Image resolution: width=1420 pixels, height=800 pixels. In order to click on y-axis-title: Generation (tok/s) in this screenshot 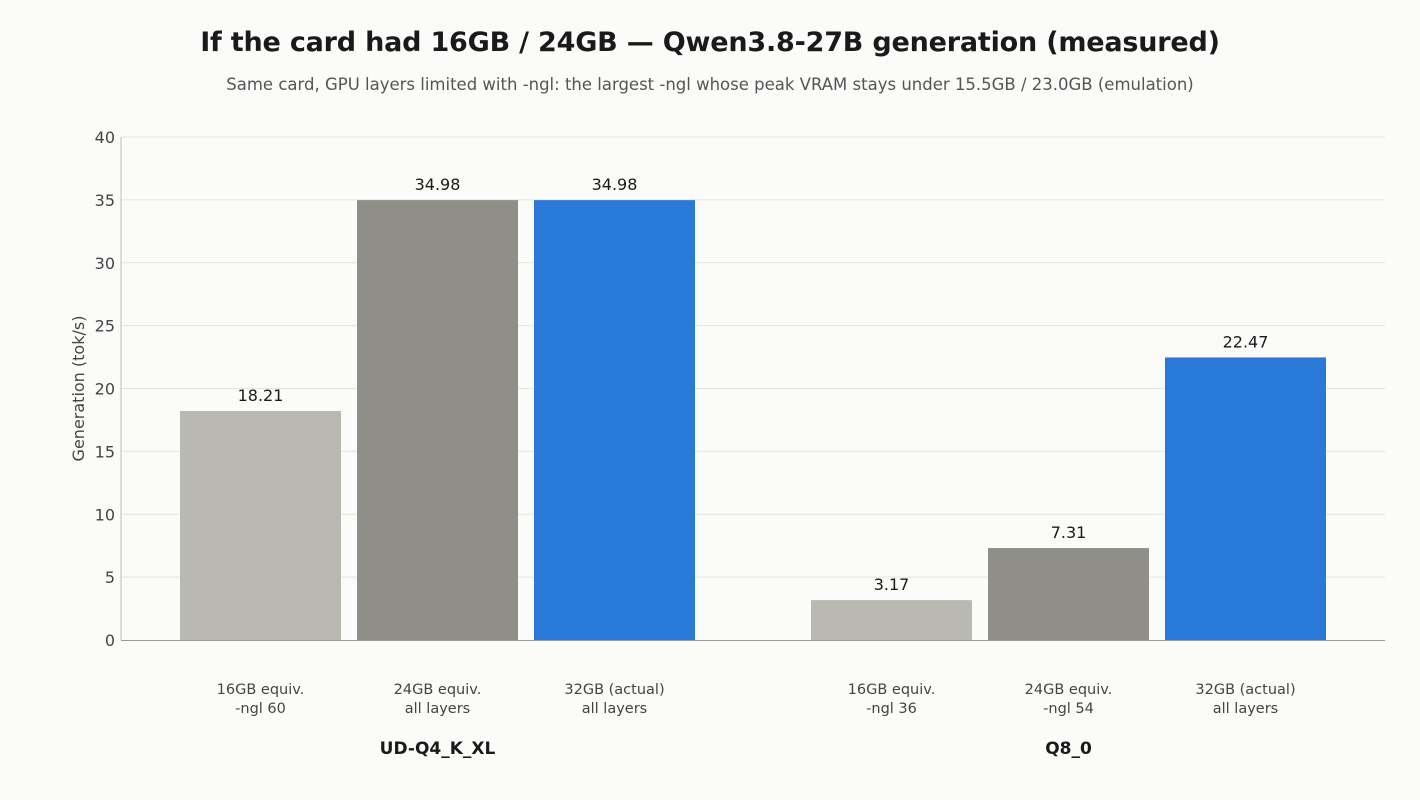, I will do `click(78, 389)`.